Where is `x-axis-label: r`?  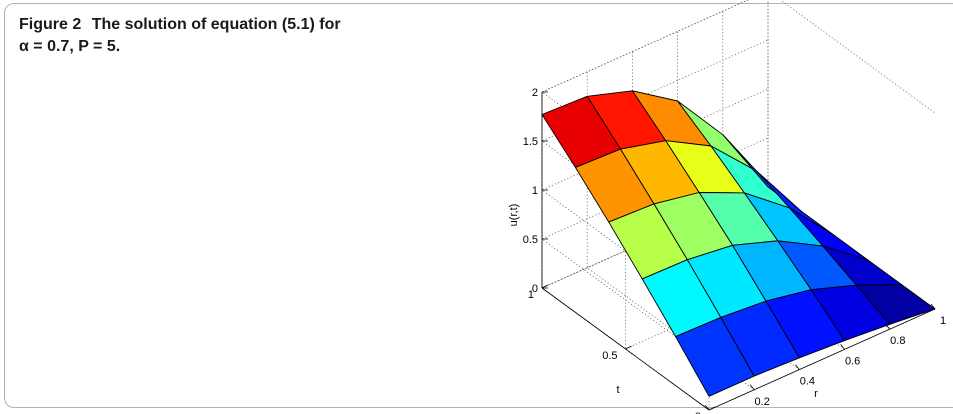
x-axis-label: r is located at coordinates (816, 394).